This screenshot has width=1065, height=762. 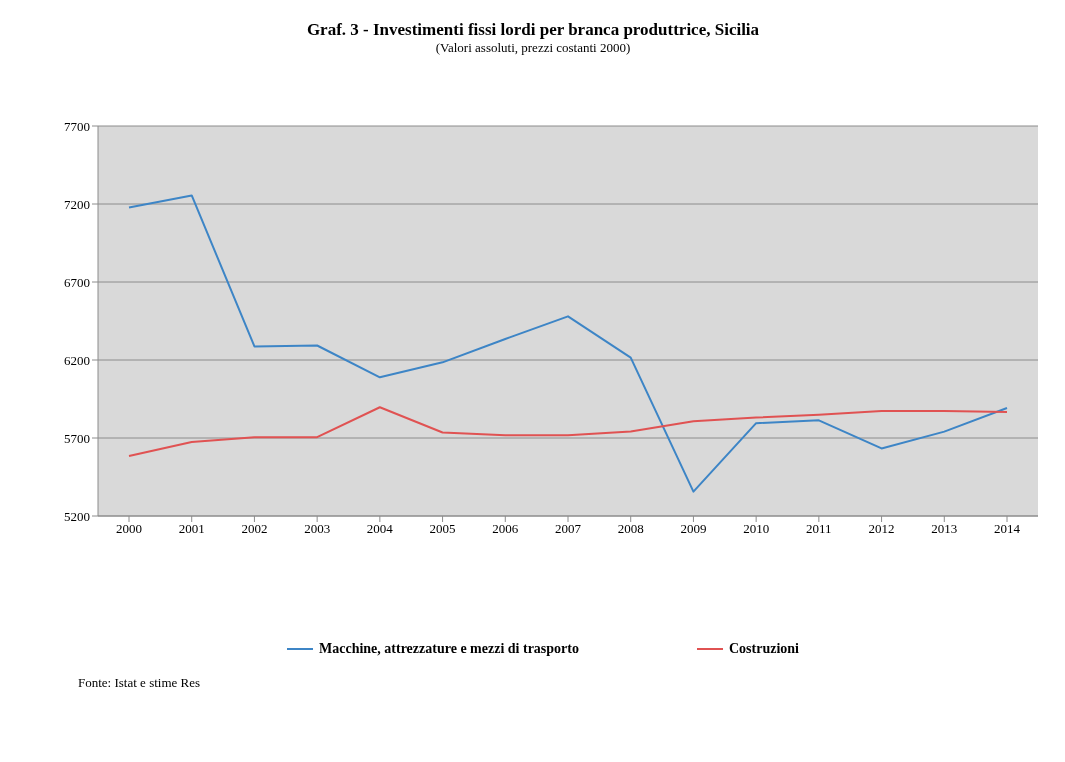 What do you see at coordinates (129, 529) in the screenshot?
I see `x-tick-label: 2000` at bounding box center [129, 529].